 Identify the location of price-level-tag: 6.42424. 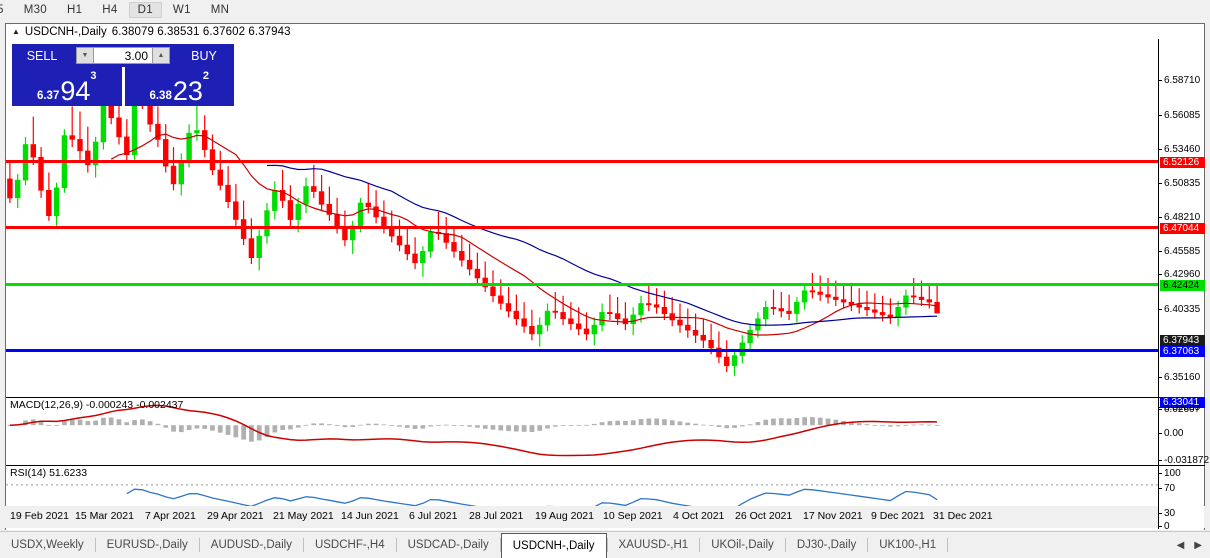
(1182, 285).